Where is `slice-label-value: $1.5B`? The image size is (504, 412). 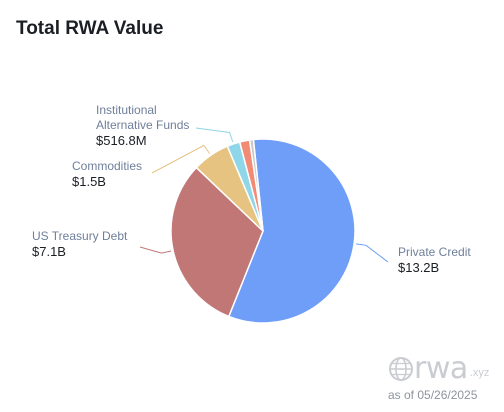 slice-label-value: $1.5B is located at coordinates (89, 181).